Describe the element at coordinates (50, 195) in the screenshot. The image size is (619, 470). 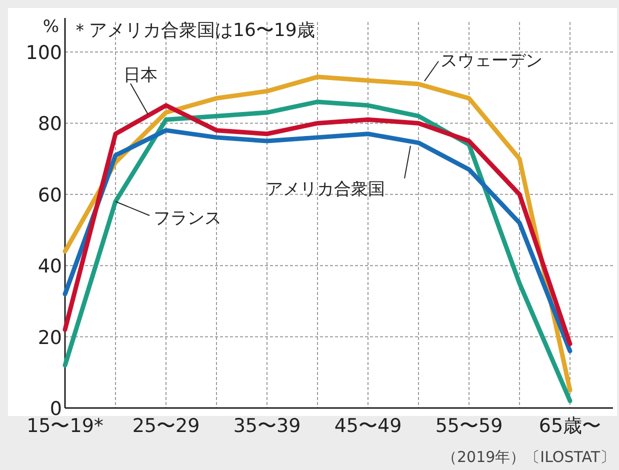
I see `y-tick-label: 60` at that location.